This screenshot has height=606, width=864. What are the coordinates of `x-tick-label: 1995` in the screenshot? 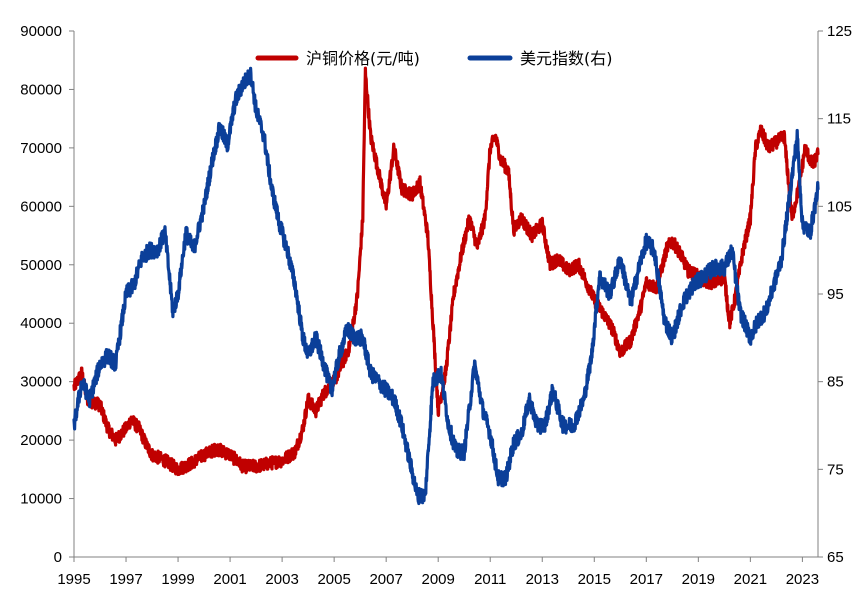 It's located at (73, 579).